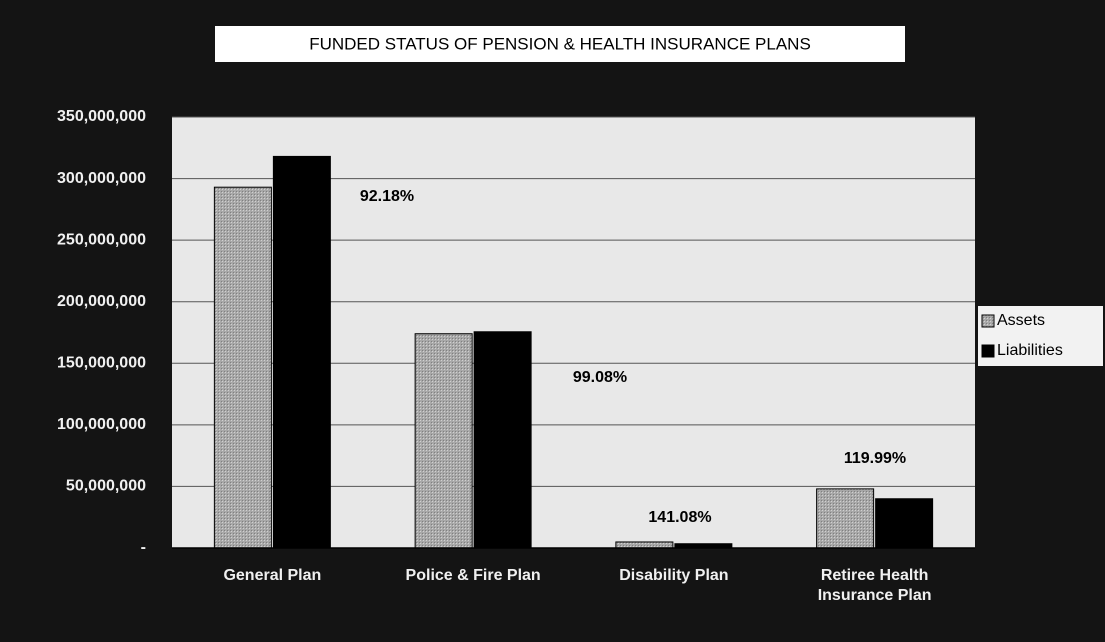  What do you see at coordinates (101, 239) in the screenshot?
I see `y-tick-label: 250,000,000` at bounding box center [101, 239].